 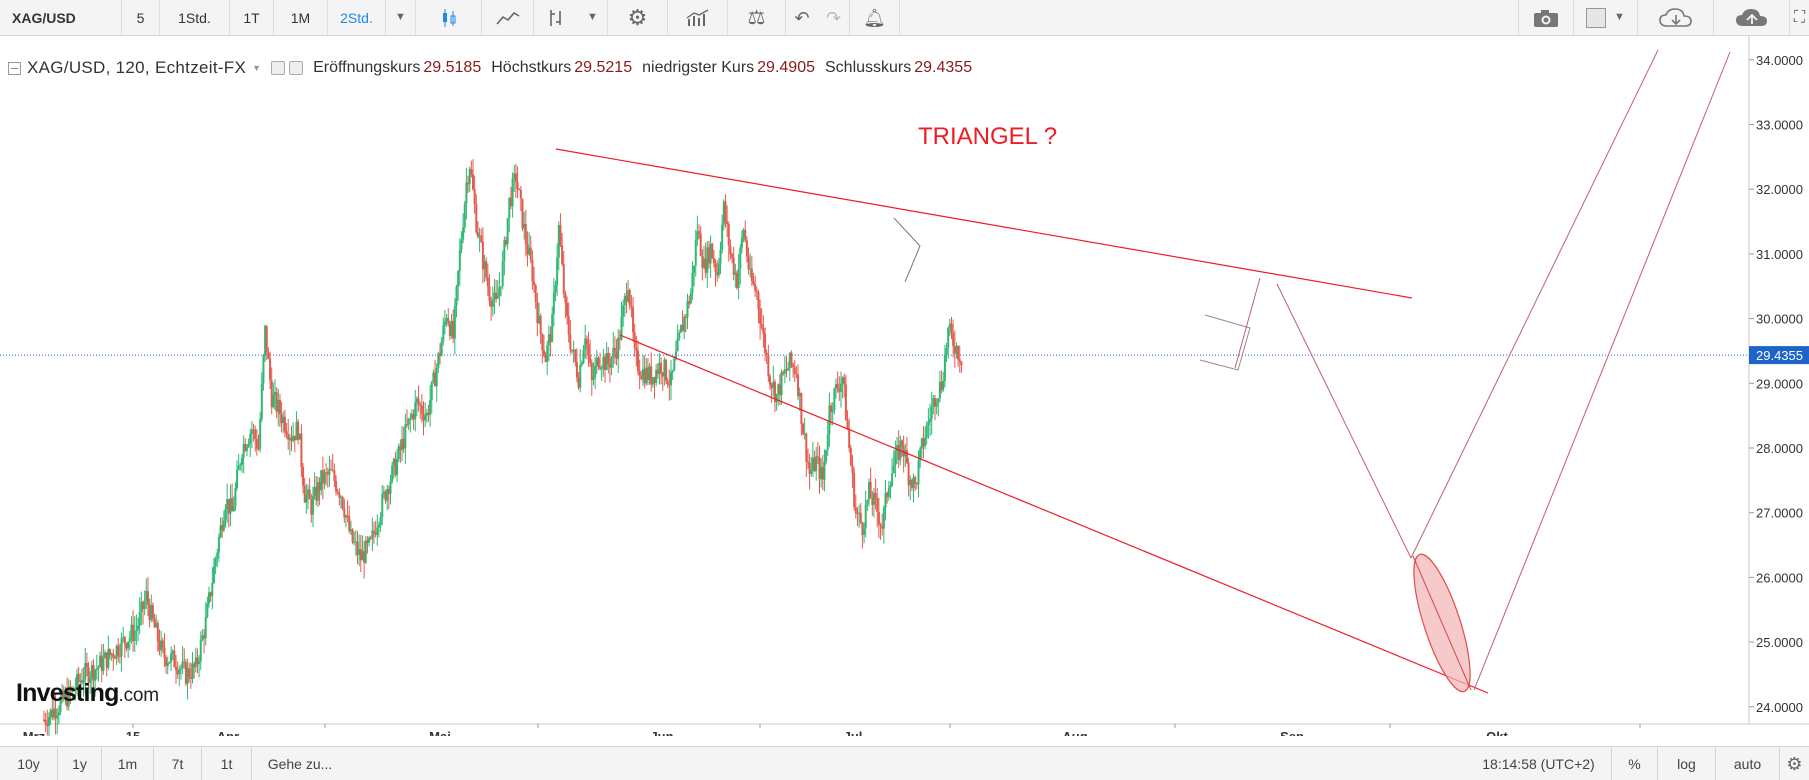 What do you see at coordinates (1799, 17) in the screenshot?
I see `fullscreen-button: ⛶` at bounding box center [1799, 17].